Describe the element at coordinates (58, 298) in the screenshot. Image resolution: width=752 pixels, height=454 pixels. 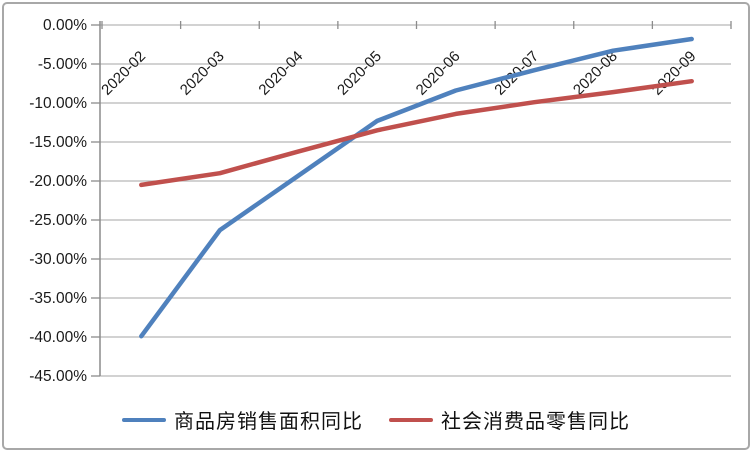
I see `y-axis-label: -35.00%` at that location.